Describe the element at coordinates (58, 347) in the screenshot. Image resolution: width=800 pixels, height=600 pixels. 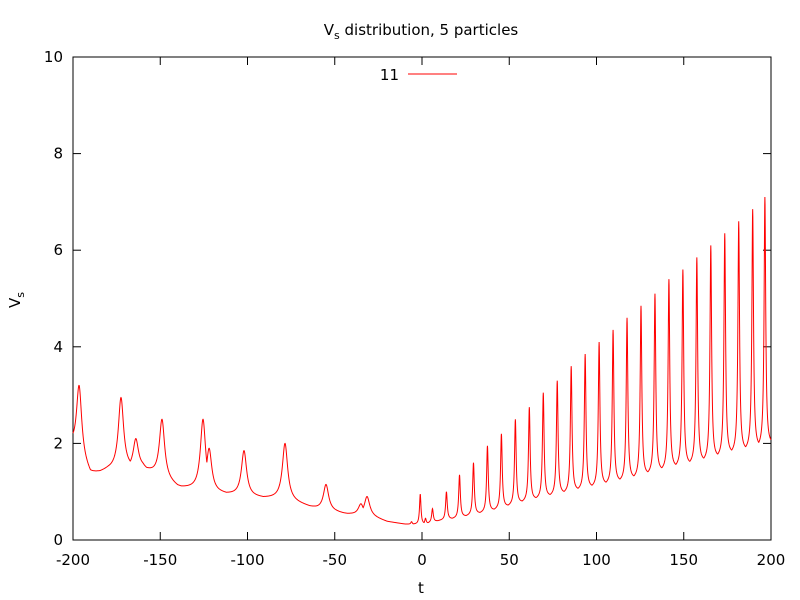
I see `y-tick-label: 4` at that location.